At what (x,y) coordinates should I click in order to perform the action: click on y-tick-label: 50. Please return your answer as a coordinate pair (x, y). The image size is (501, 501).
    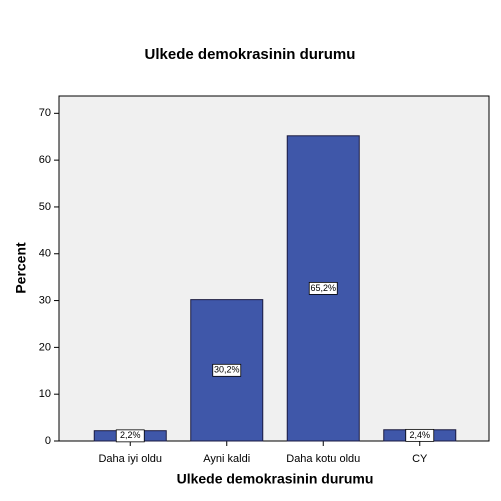
    Looking at the image, I should click on (45, 207).